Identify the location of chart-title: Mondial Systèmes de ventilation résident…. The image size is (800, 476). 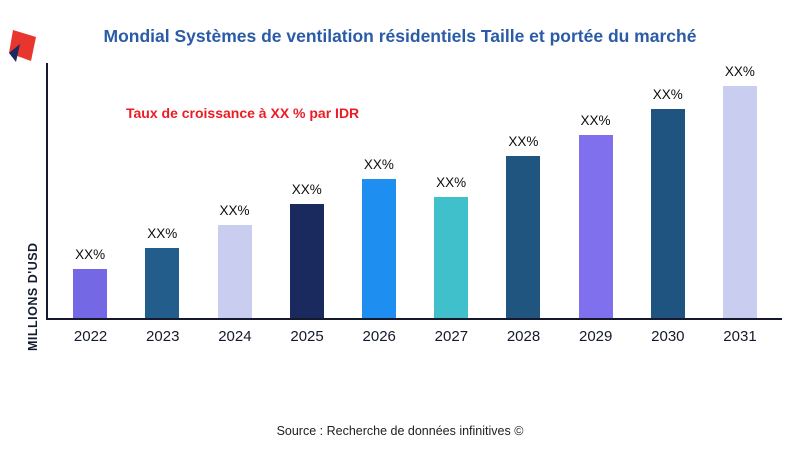
(400, 36).